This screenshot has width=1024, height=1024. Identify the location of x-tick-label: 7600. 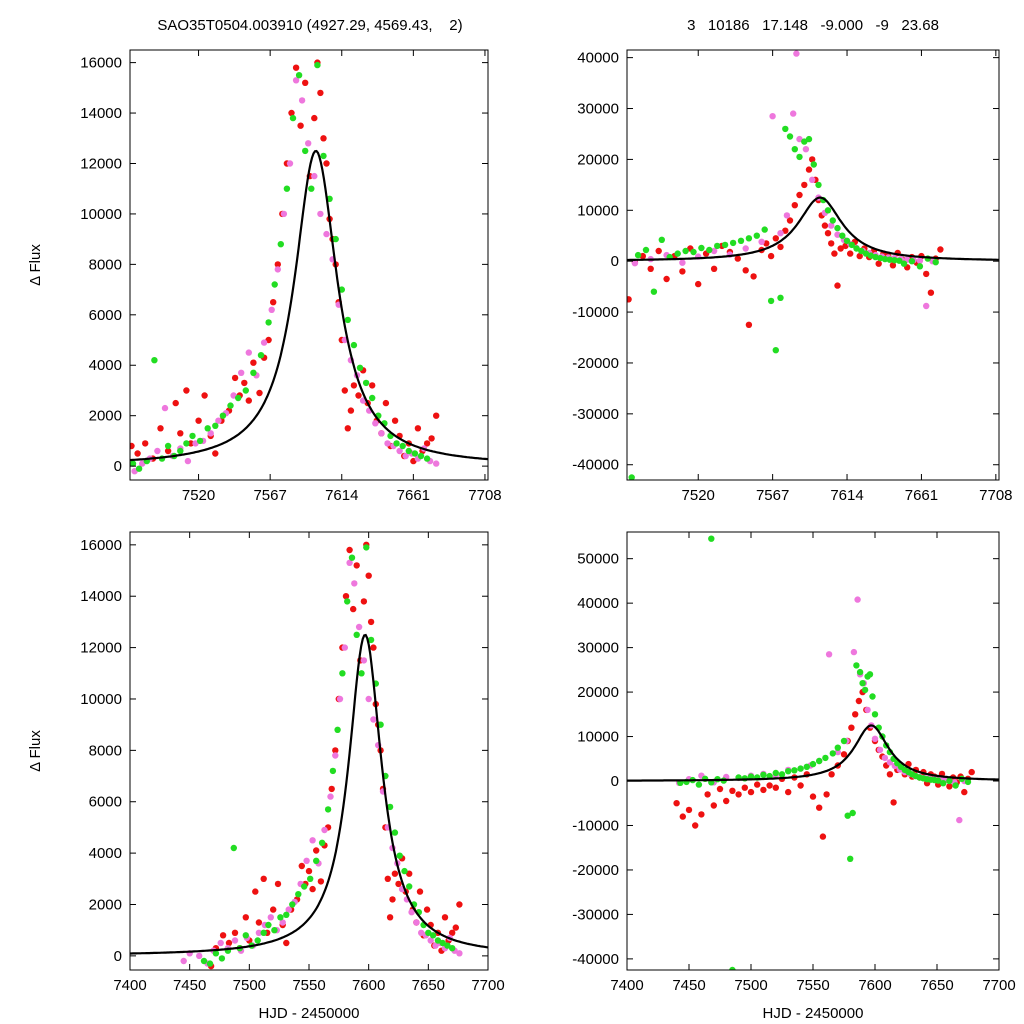
(874, 985).